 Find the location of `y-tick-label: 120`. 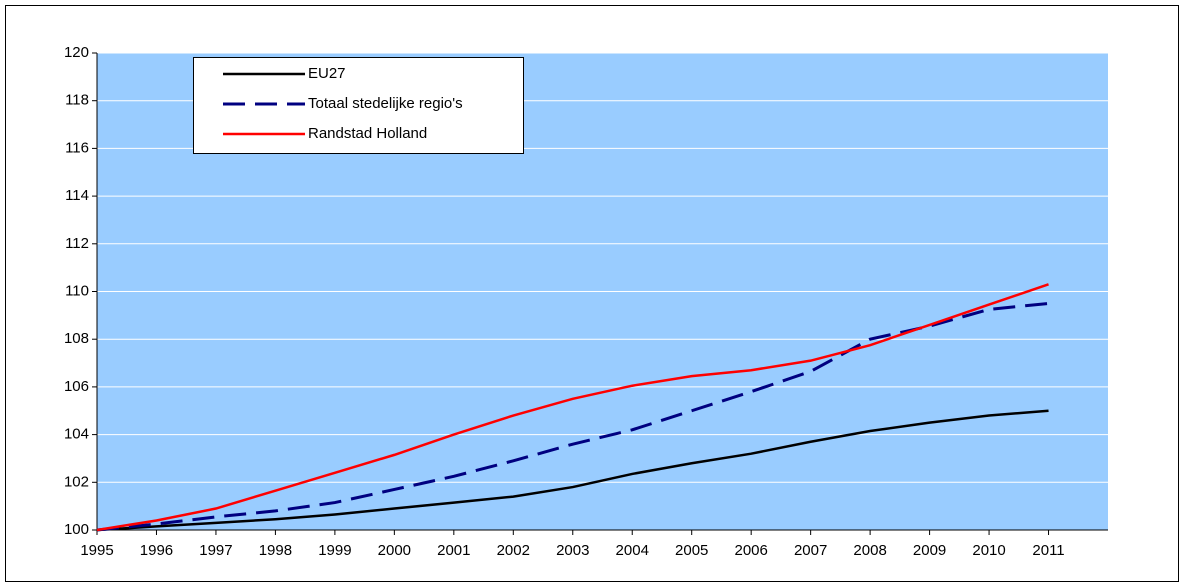

y-tick-label: 120 is located at coordinates (76, 52).